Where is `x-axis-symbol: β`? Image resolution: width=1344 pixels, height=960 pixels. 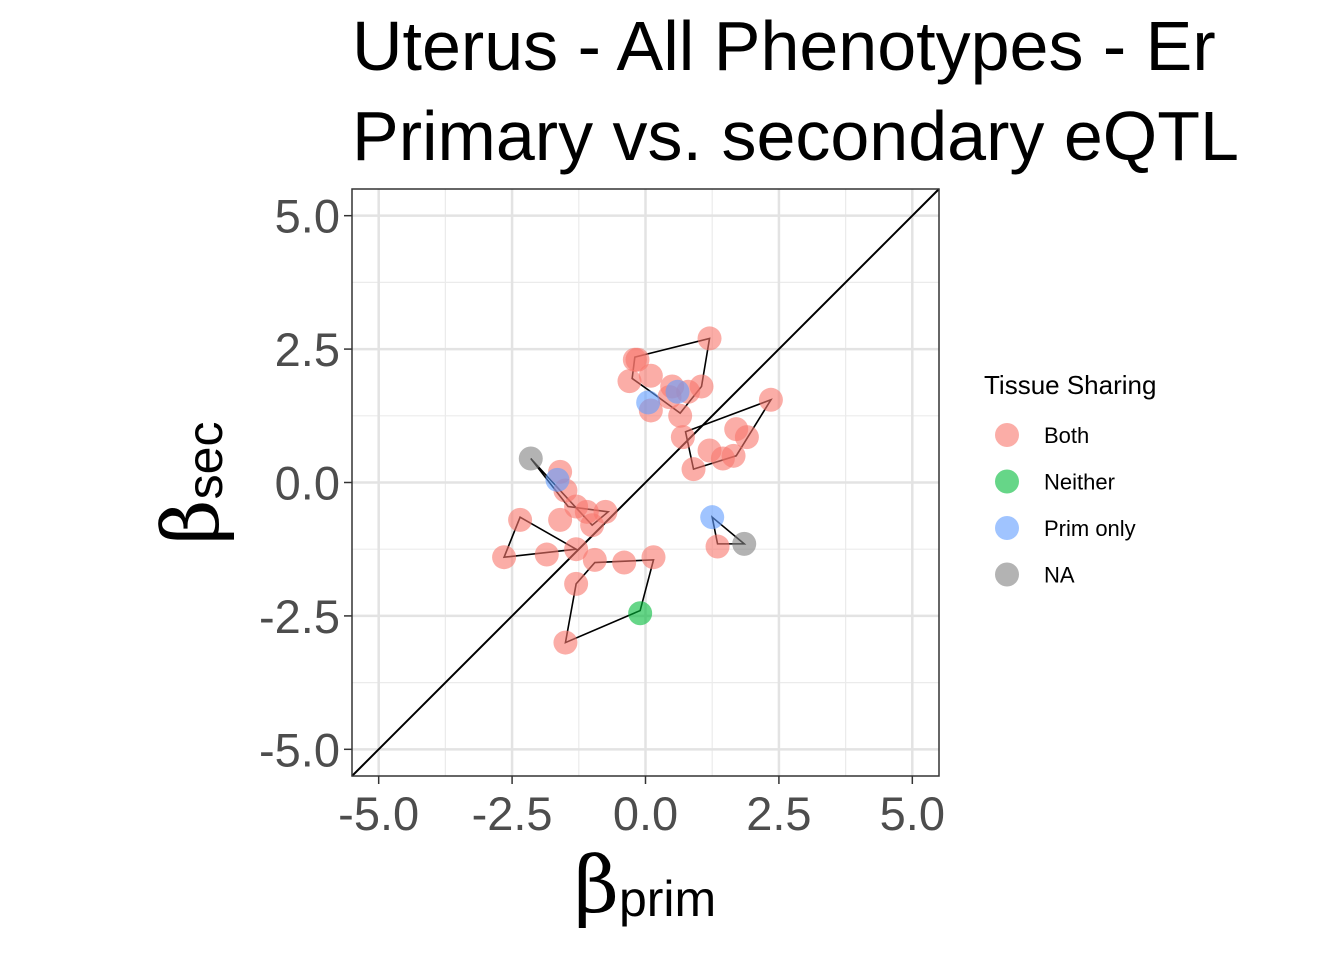
x-axis-symbol: β is located at coordinates (596, 886).